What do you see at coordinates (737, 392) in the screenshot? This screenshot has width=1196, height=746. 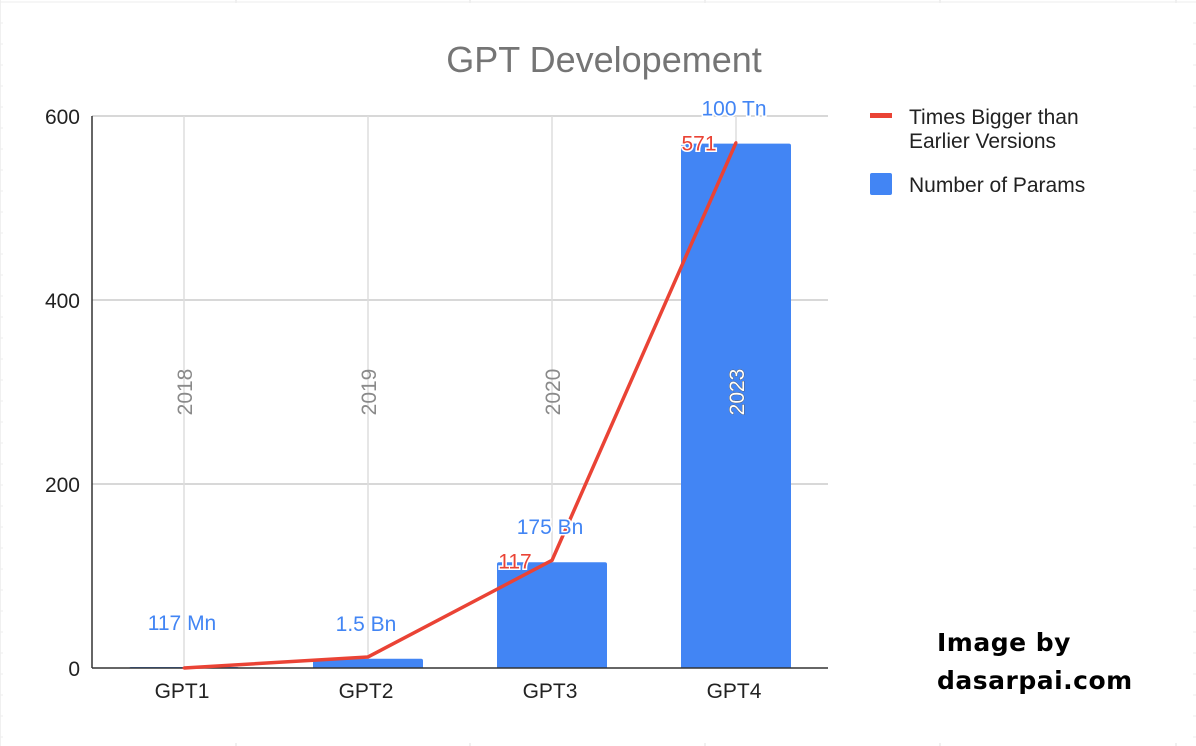 I see `year-label-2023: 2023` at bounding box center [737, 392].